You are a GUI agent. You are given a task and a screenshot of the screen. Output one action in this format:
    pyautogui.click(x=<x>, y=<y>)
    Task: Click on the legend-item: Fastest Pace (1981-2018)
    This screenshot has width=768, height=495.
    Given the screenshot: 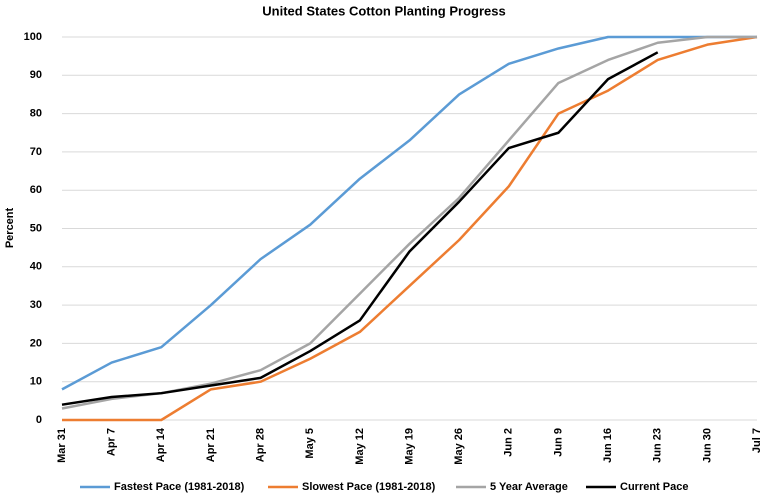 What is the action you would take?
    pyautogui.click(x=162, y=487)
    